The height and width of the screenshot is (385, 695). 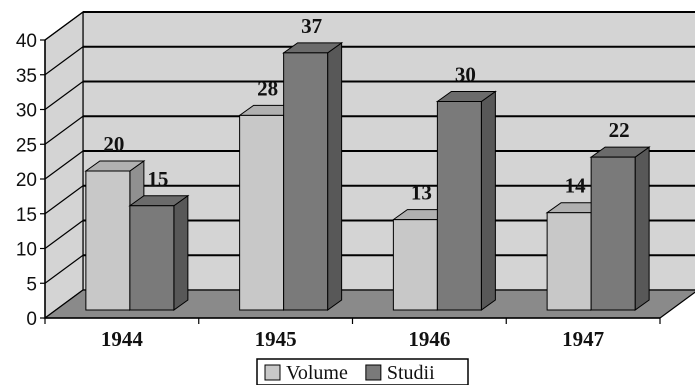 What do you see at coordinates (26, 215) in the screenshot?
I see `y-tick-label: 15` at bounding box center [26, 215].